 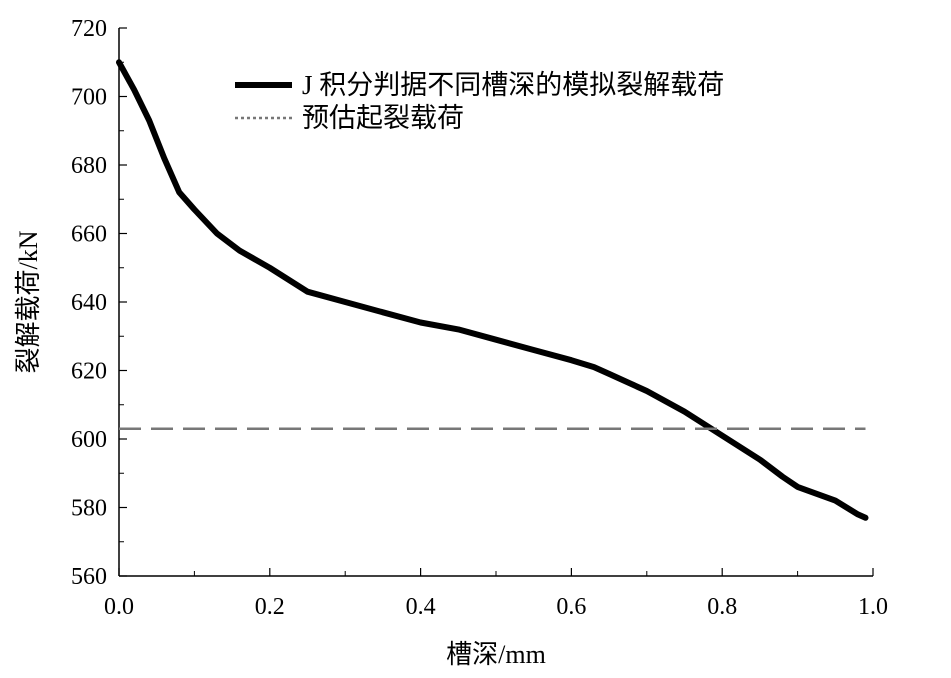 I want to click on y-axis-title: 裂解载荷/kN, so click(x=28, y=301).